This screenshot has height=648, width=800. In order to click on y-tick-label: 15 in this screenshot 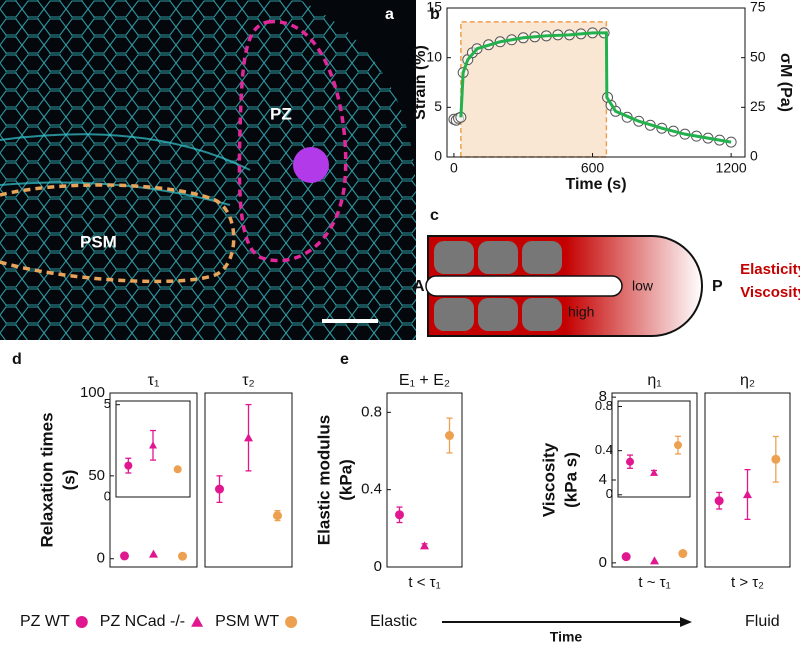, I will do `click(434, 7)`.